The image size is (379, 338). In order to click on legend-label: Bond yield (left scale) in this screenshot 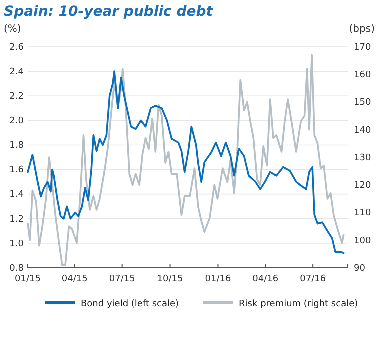, I will do `click(130, 305)`.